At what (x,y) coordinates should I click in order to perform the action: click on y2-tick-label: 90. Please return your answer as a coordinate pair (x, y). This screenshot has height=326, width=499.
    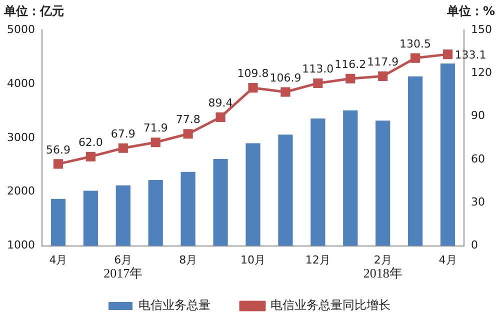
    Looking at the image, I should click on (478, 115).